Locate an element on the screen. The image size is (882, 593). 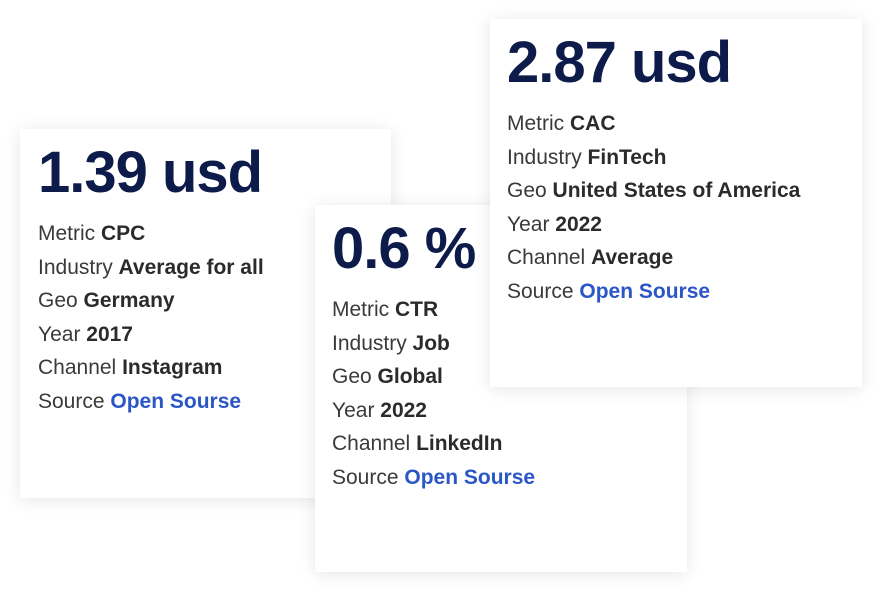
metric-name: CTR is located at coordinates (417, 309).